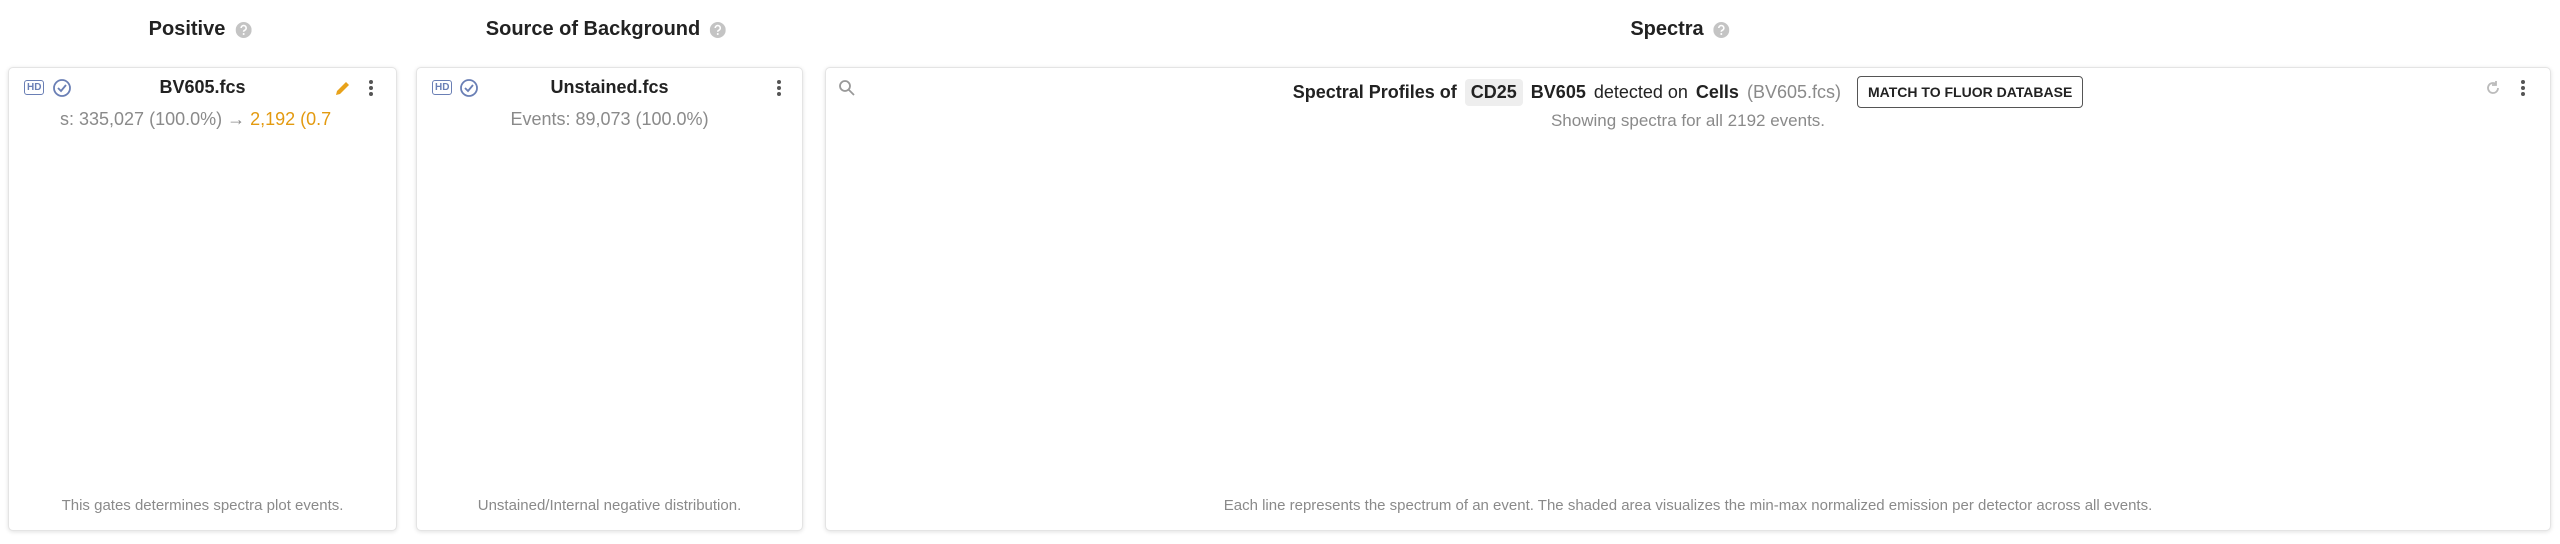 This screenshot has width=2560, height=544. I want to click on event-summary: Events: 89,073 (100.0%), so click(609, 119).